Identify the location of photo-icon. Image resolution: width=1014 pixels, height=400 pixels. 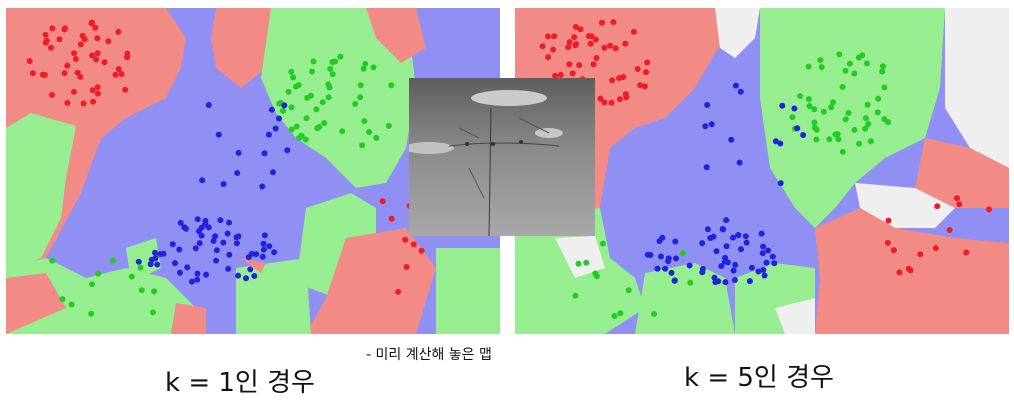
(499, 157).